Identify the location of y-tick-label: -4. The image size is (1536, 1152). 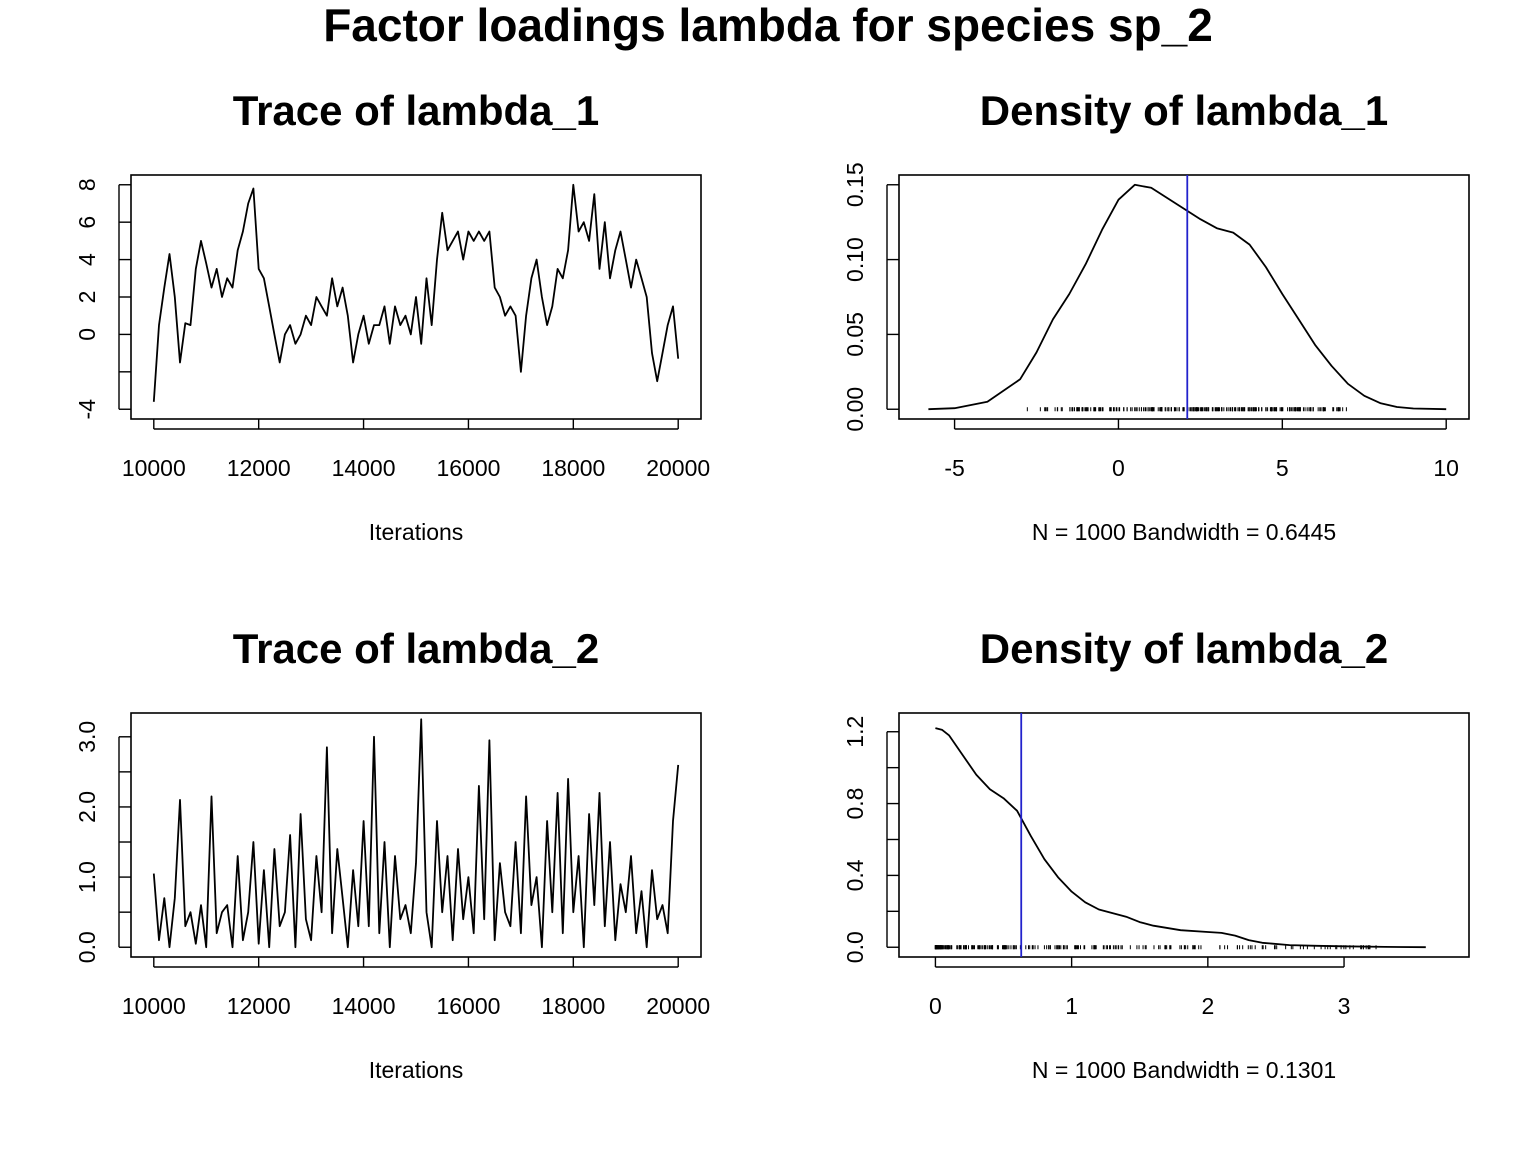
(87, 409).